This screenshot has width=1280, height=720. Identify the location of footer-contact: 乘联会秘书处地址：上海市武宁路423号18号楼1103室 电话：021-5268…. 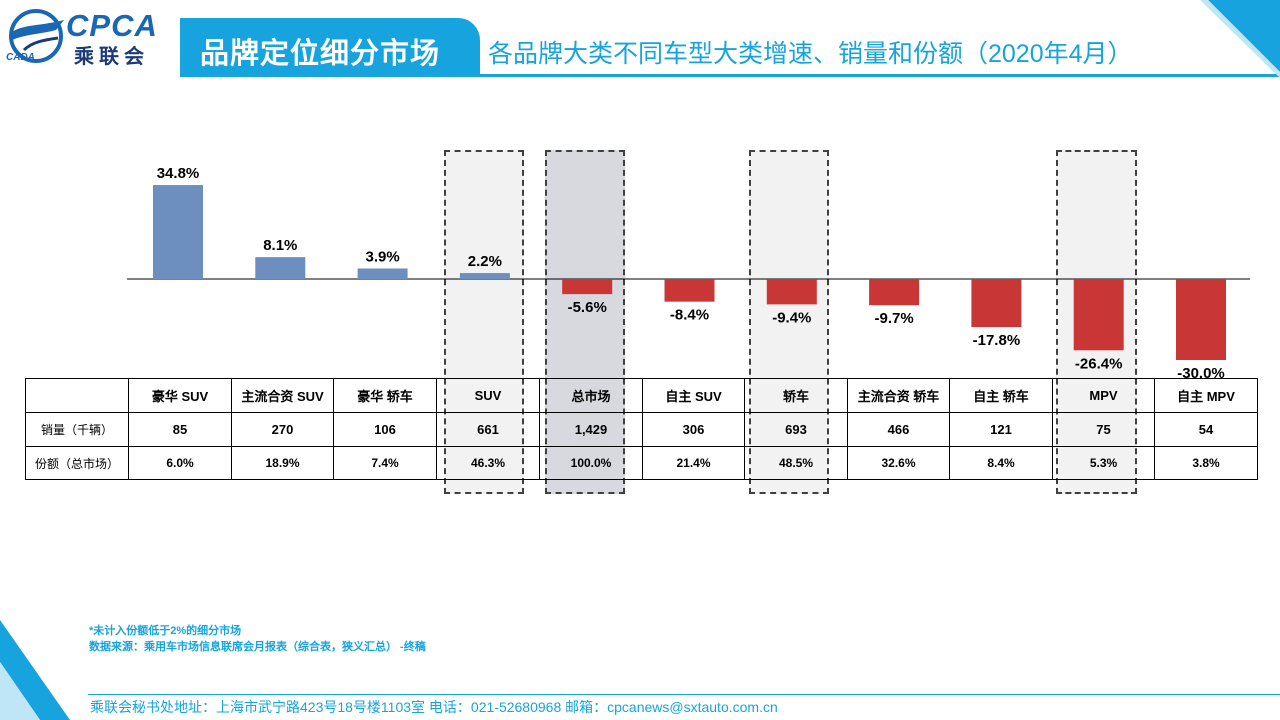
(434, 707).